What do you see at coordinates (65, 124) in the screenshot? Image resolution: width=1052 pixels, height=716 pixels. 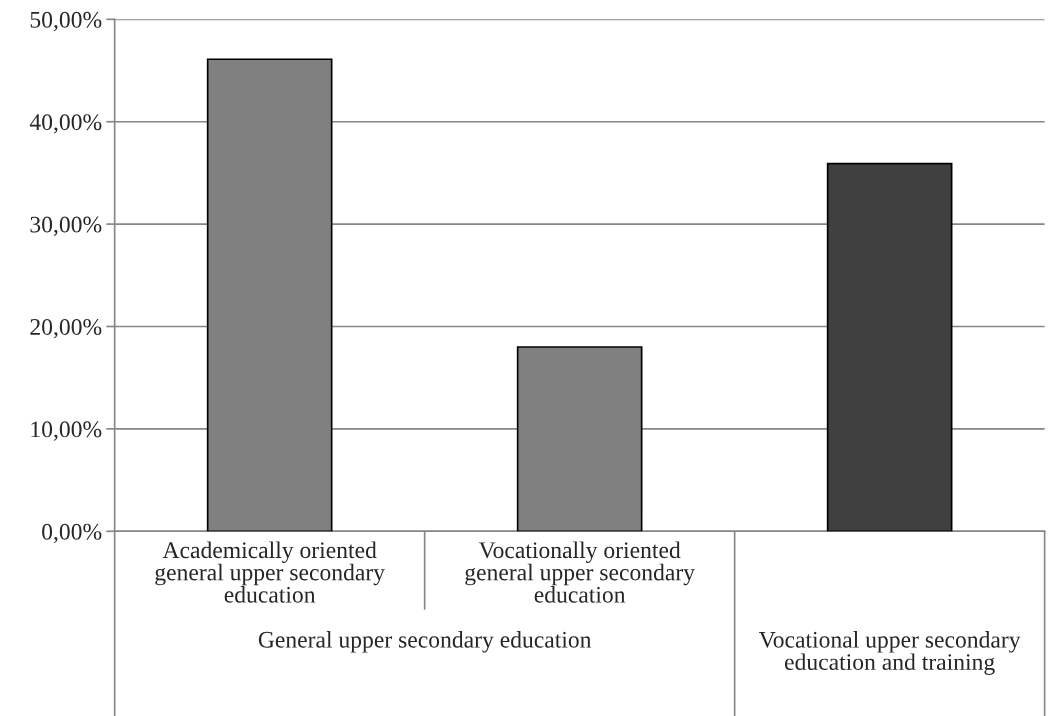 I see `y-tick-label: 40,00%` at bounding box center [65, 124].